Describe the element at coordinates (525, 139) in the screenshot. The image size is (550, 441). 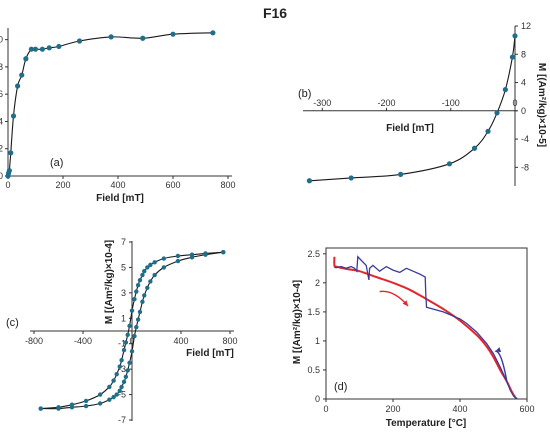
I see `y-tick-label-b: -4` at that location.